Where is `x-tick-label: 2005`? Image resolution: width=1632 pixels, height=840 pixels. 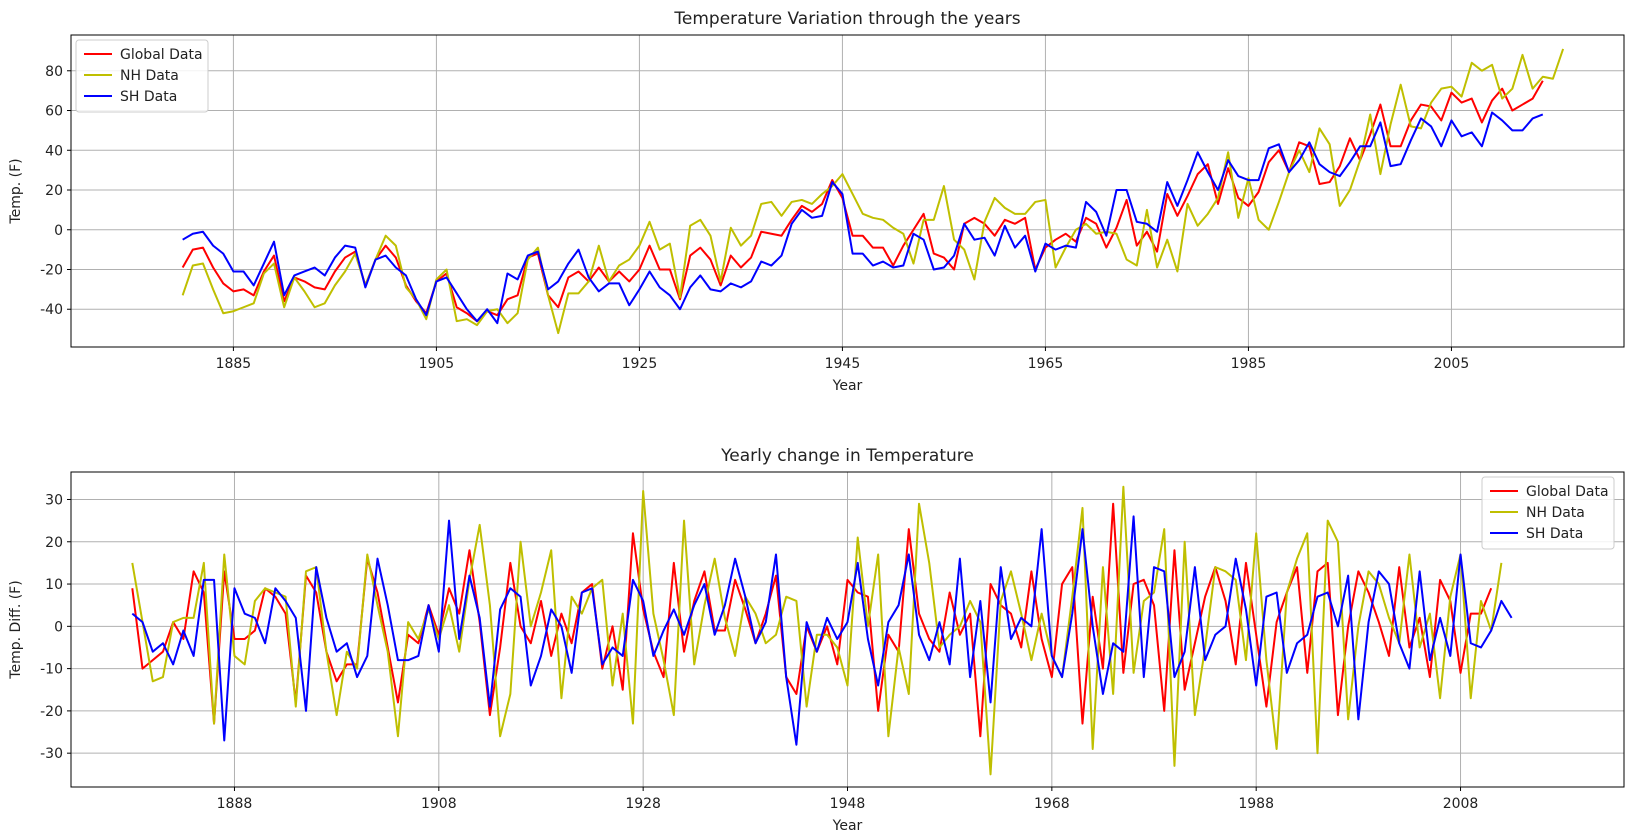
x-tick-label: 2005 is located at coordinates (1452, 364).